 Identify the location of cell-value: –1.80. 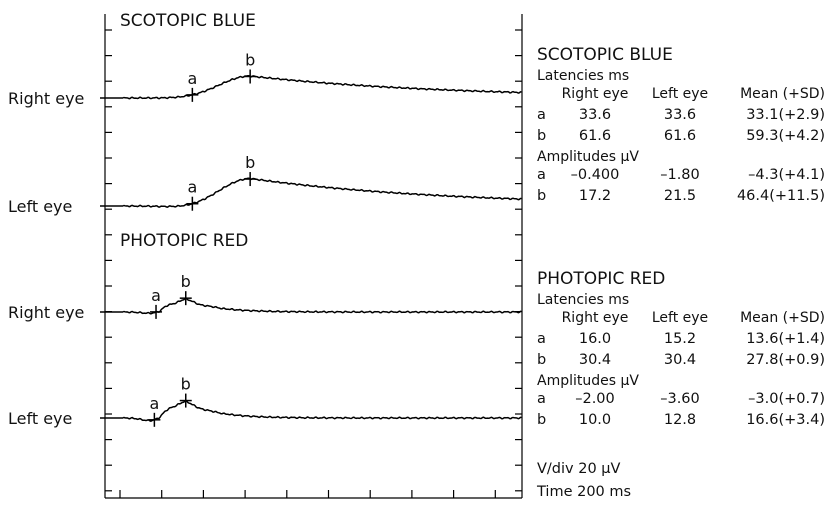
(680, 175).